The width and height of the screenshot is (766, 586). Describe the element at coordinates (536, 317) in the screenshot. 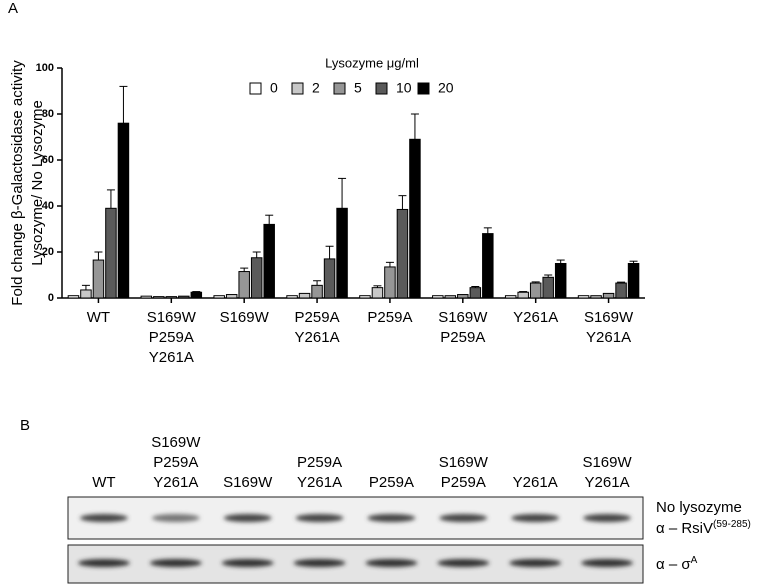

I see `x-tick-label: Y261A` at that location.